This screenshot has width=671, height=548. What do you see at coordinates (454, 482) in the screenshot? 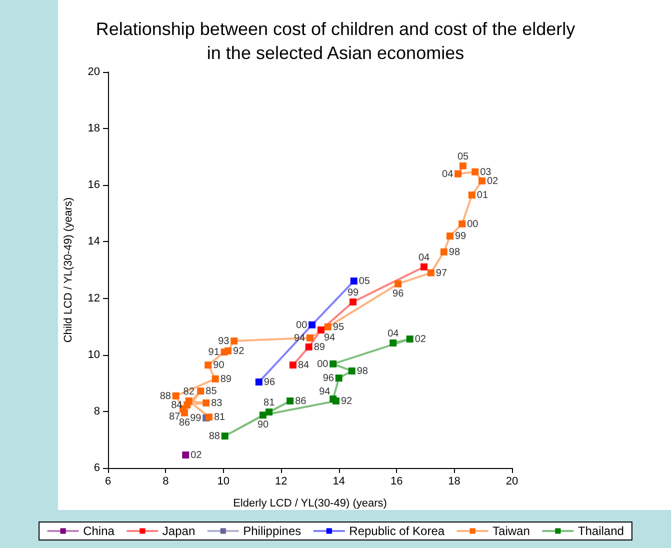
I see `x-tick-label: 18` at bounding box center [454, 482].